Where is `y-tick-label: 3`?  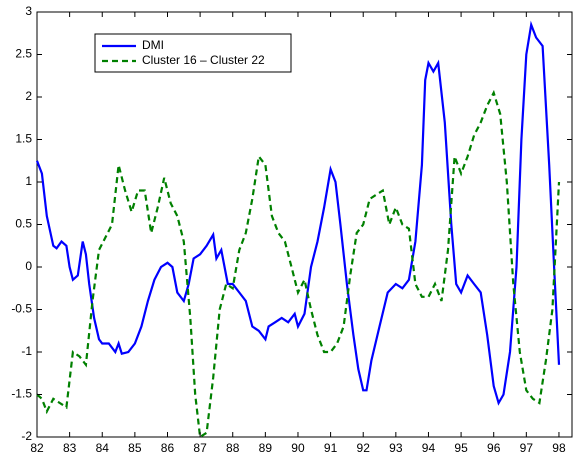 y-tick-label: 3 is located at coordinates (28, 11).